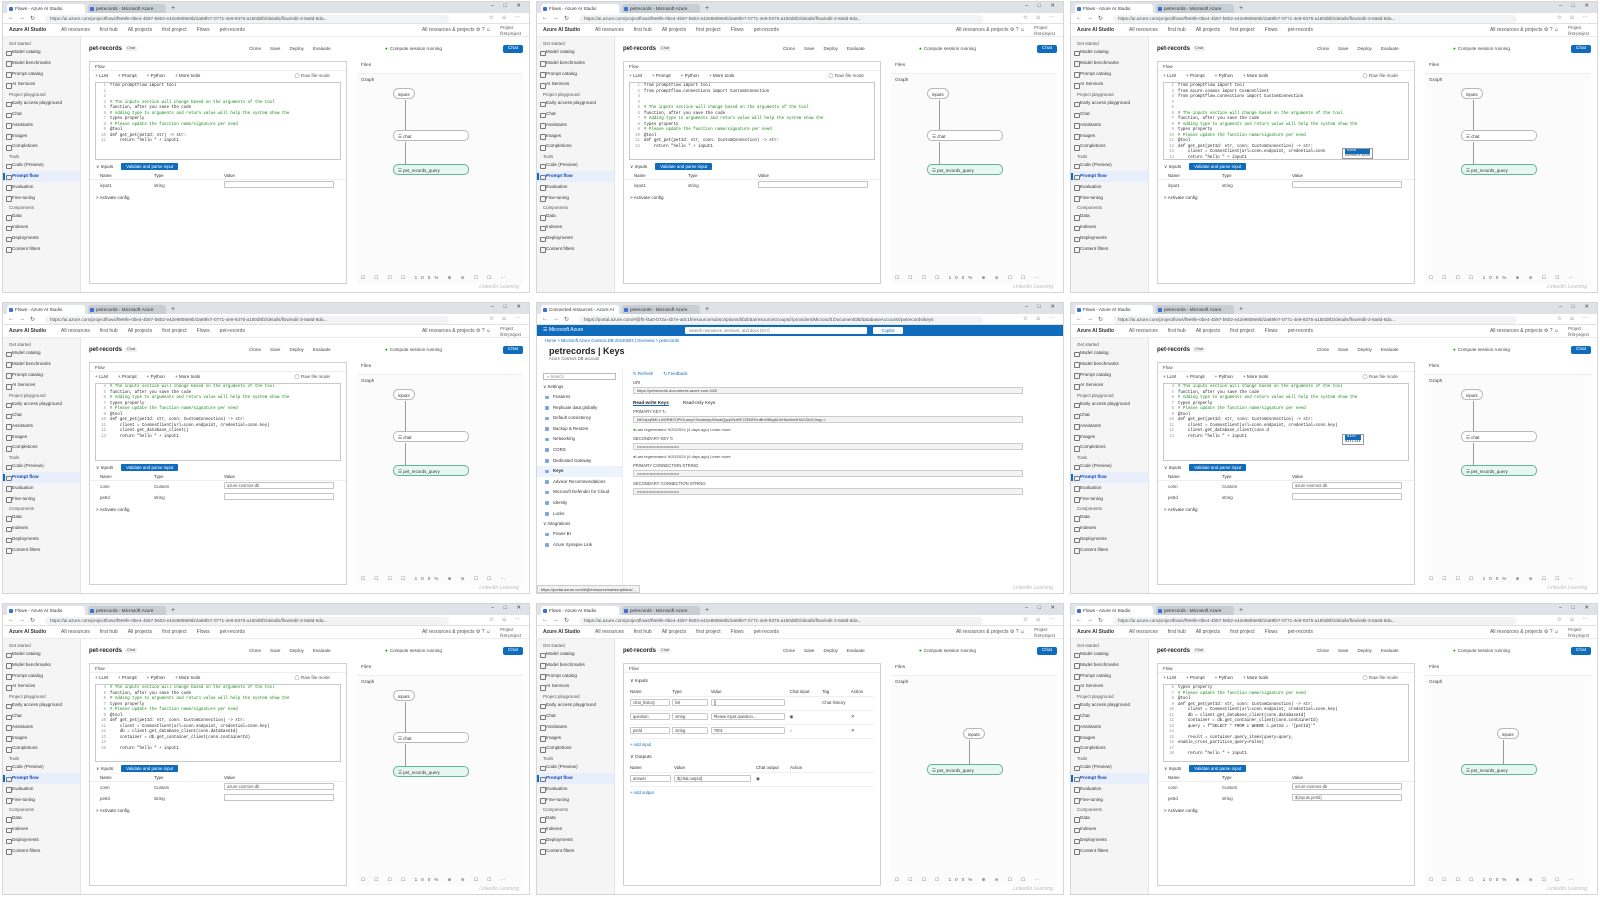  What do you see at coordinates (713, 778) in the screenshot?
I see `input-field: ${chat.output}` at bounding box center [713, 778].